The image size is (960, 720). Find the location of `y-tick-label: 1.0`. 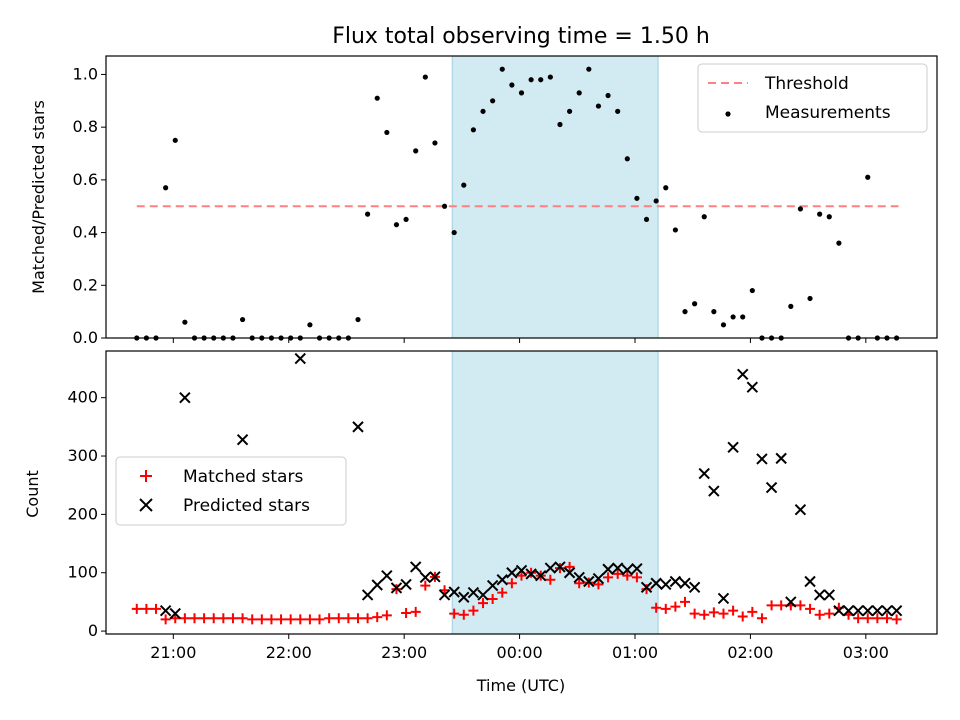

y-tick-label: 1.0 is located at coordinates (85, 73).